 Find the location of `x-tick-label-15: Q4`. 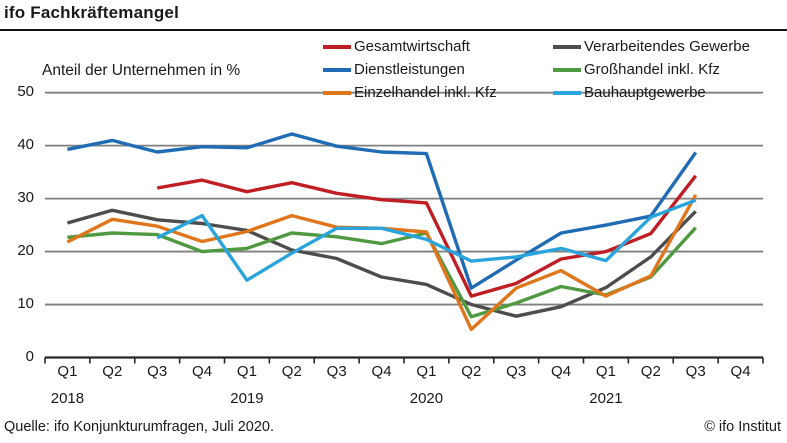

x-tick-label-15: Q4 is located at coordinates (740, 371).